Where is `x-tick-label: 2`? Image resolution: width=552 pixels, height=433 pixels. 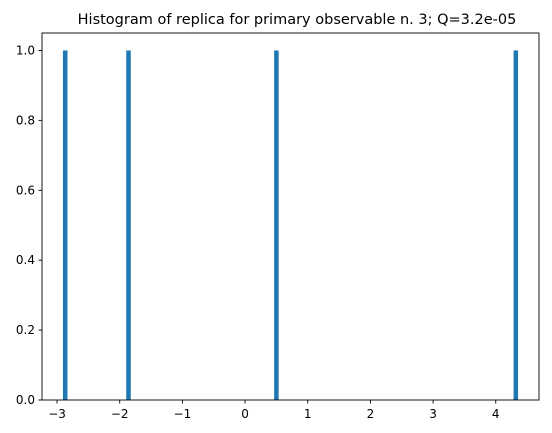
x-tick-label: 2 is located at coordinates (371, 414).